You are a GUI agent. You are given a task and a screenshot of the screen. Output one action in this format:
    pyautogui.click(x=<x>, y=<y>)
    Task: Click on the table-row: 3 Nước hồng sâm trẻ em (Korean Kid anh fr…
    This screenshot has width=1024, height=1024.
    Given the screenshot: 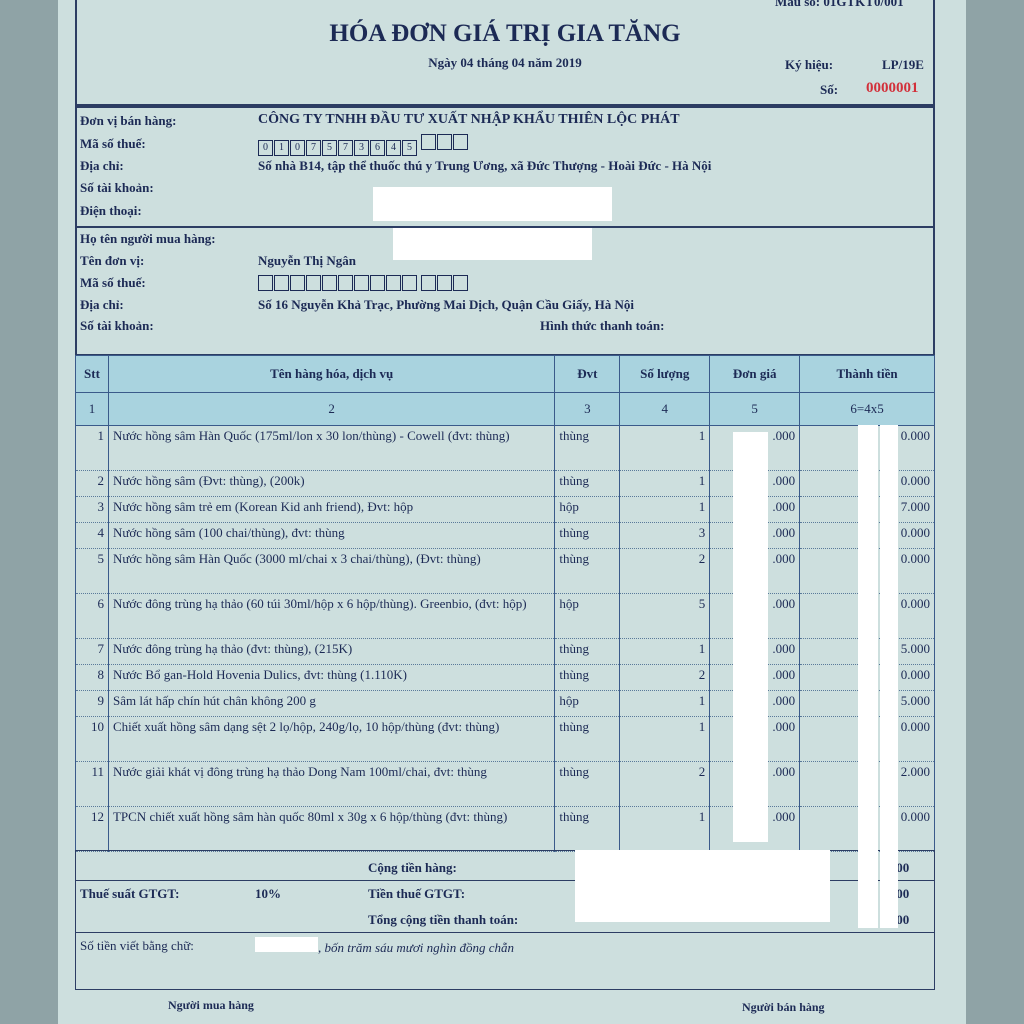 What is the action you would take?
    pyautogui.click(x=505, y=509)
    